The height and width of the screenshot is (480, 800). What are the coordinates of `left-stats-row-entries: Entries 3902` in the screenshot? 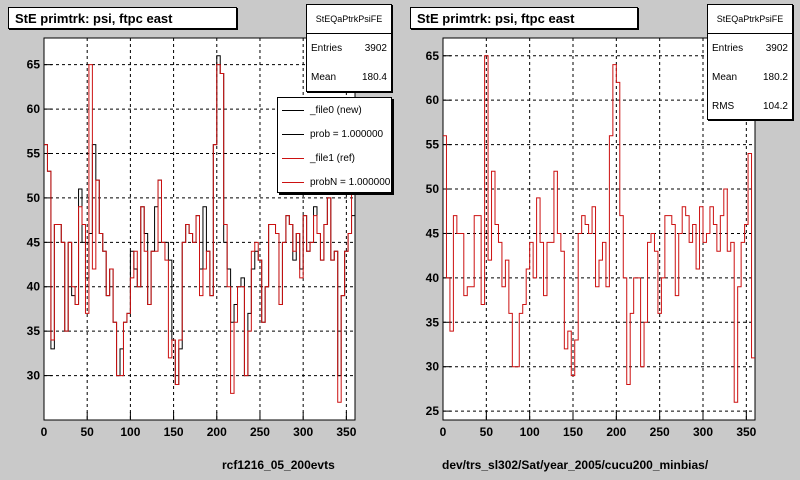 It's located at (349, 48).